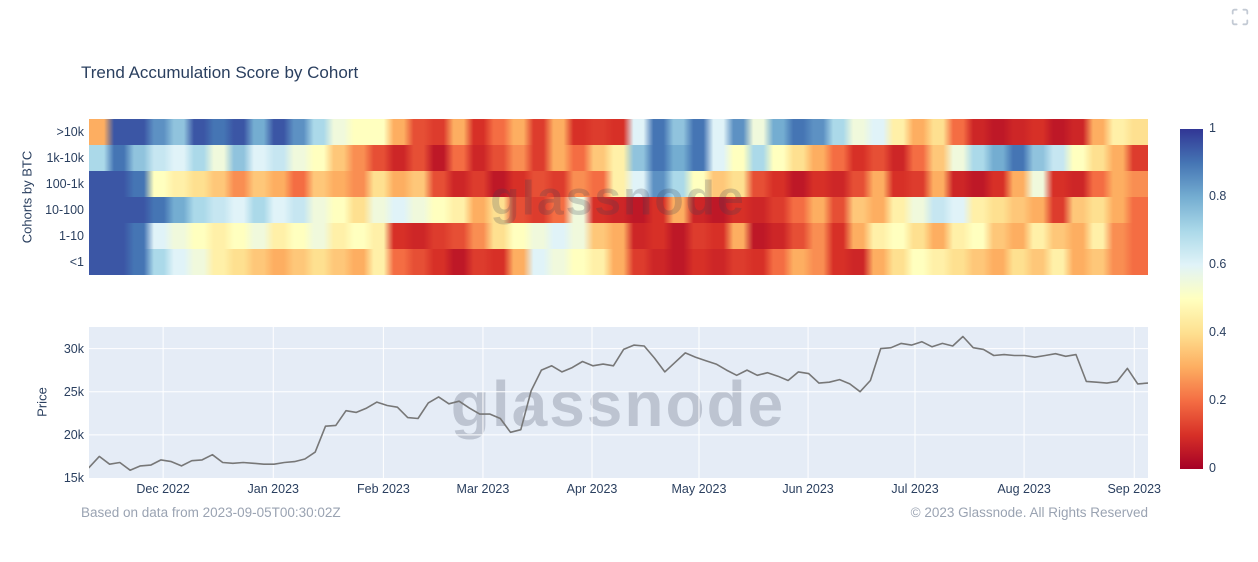 Image resolution: width=1258 pixels, height=562 pixels. What do you see at coordinates (618, 184) in the screenshot?
I see `heatmap-row-100-1k` at bounding box center [618, 184].